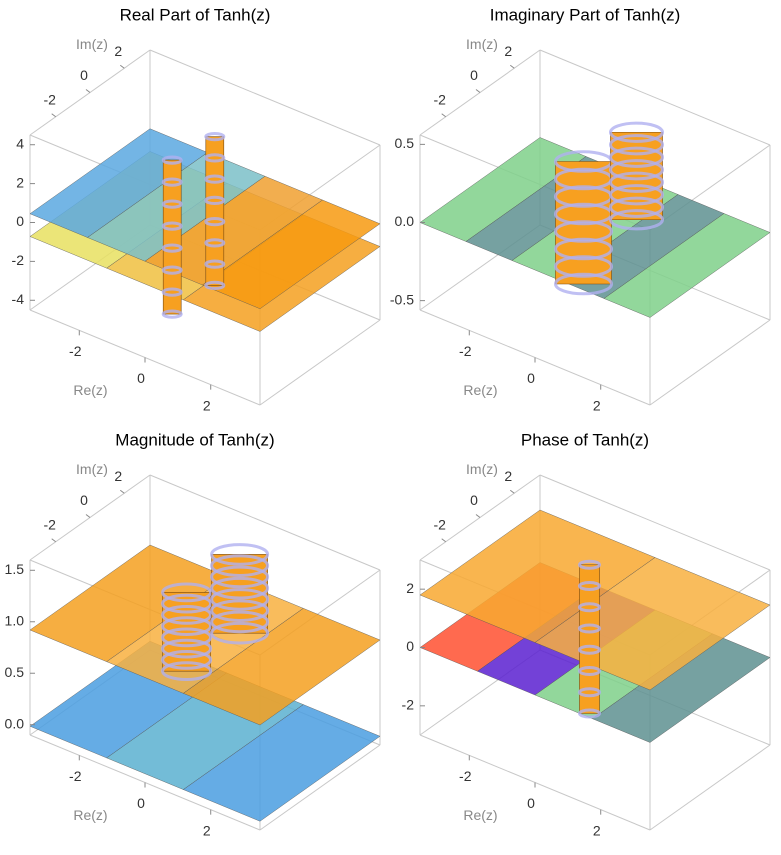 The image size is (781, 855). I want to click on z-tick-label: 1.0, so click(15, 620).